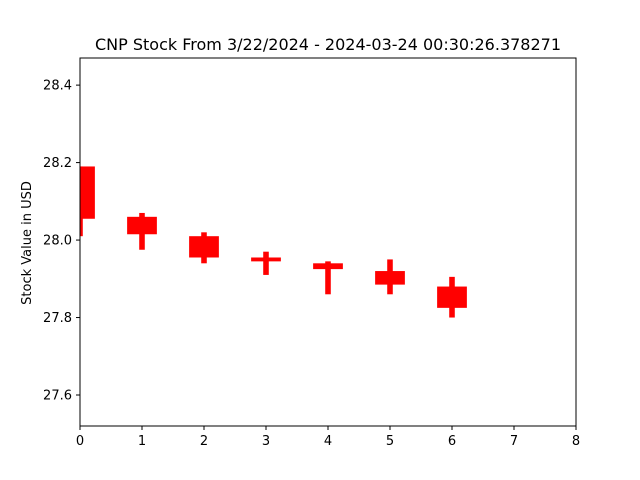  I want to click on y-tick-label-3: 28.2, so click(57, 163).